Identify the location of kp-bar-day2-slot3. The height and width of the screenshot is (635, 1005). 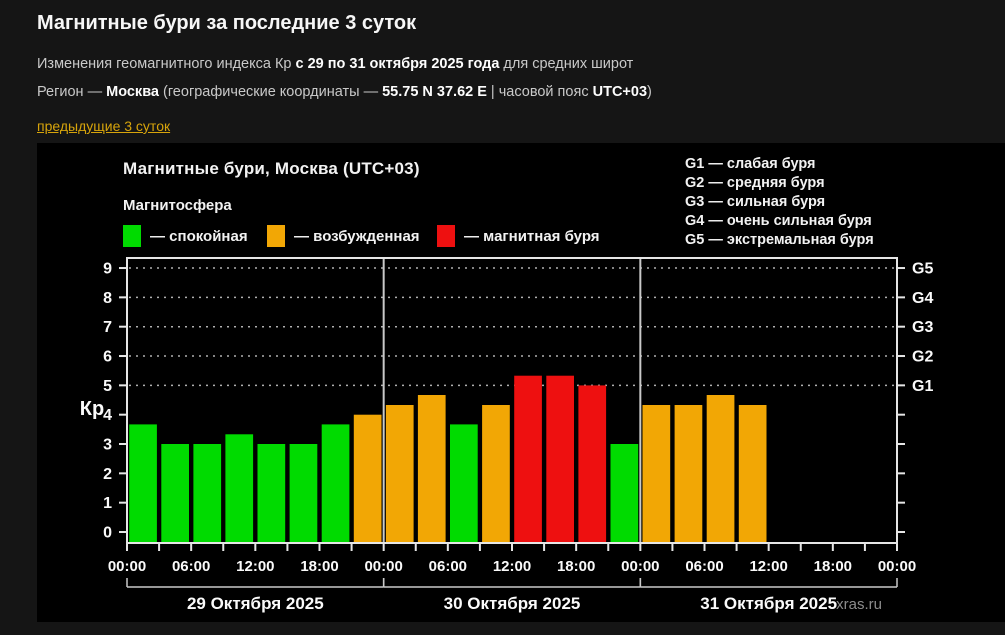
(464, 483).